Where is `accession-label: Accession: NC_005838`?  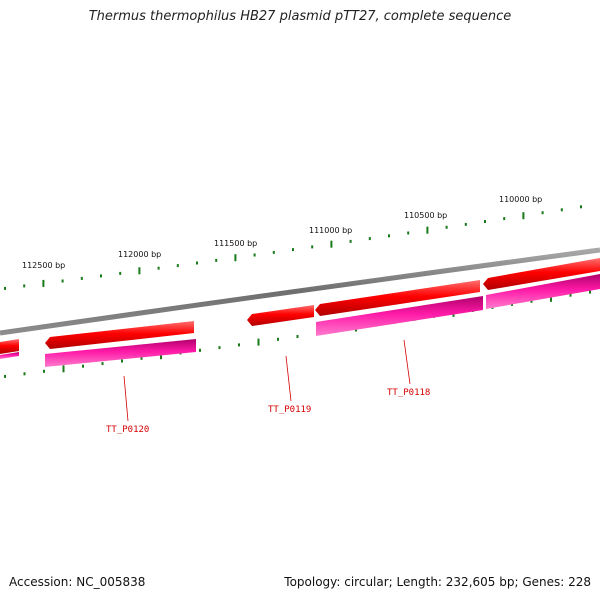
accession-label: Accession: NC_005838 is located at coordinates (77, 582).